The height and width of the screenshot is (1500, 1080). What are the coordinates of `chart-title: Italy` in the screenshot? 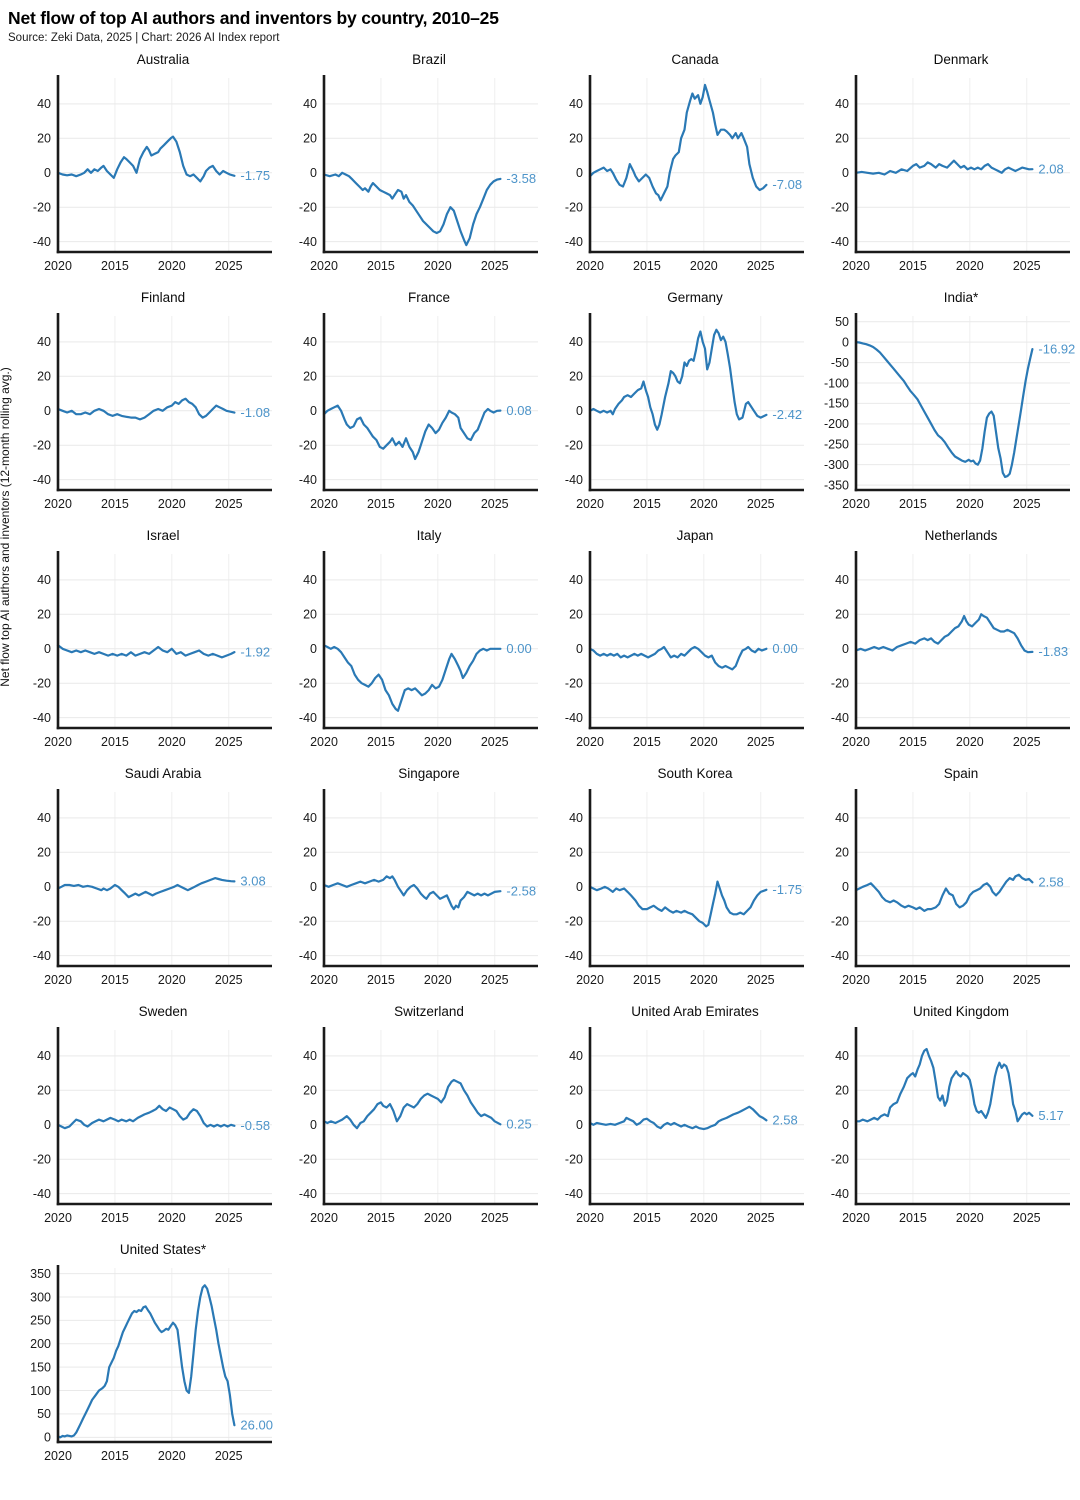 It's located at (429, 535).